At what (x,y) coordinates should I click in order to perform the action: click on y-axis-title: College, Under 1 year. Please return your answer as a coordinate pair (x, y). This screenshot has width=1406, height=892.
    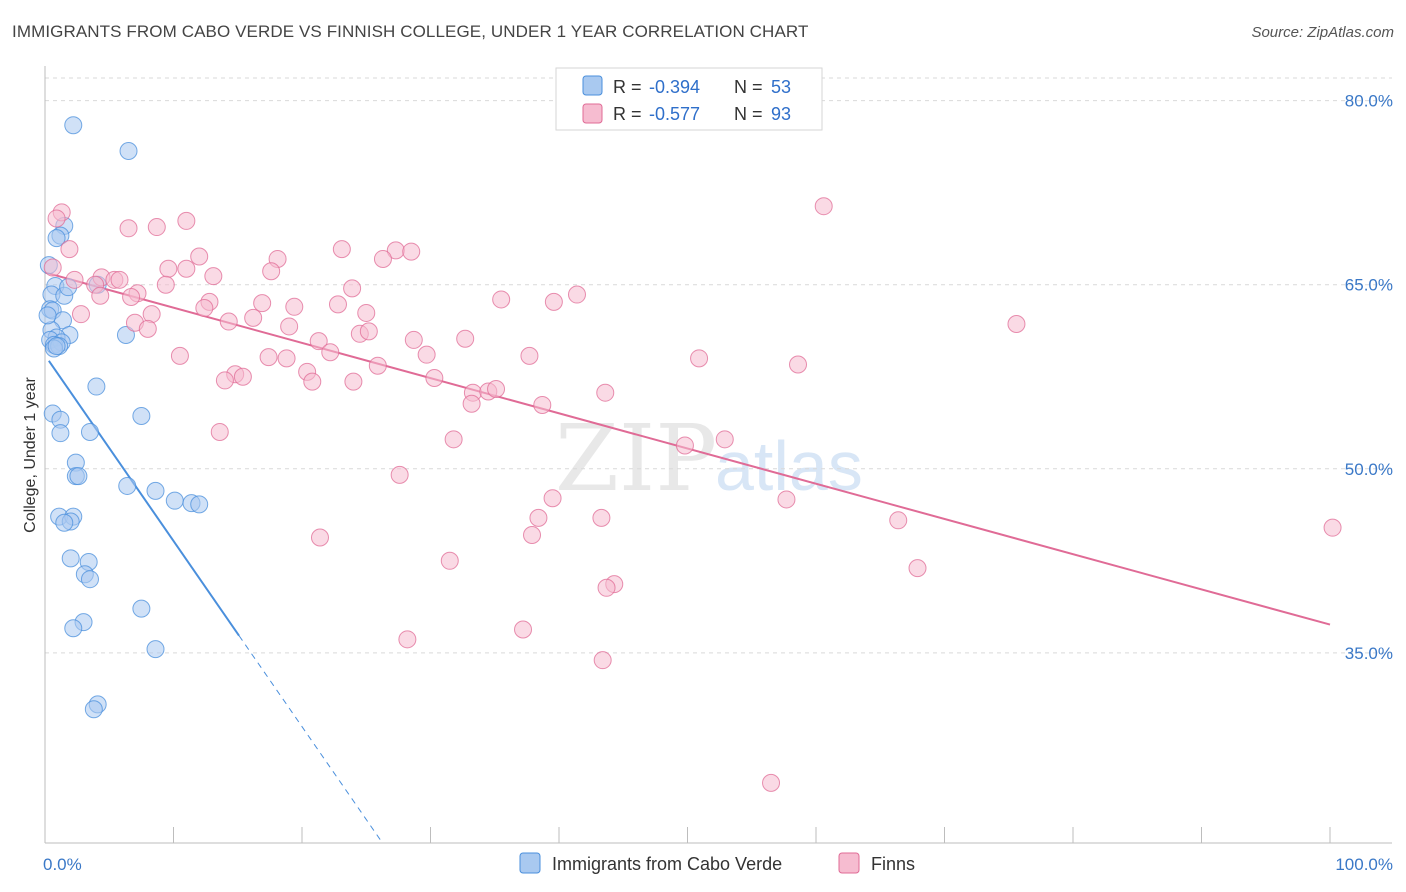
    Looking at the image, I should click on (30, 455).